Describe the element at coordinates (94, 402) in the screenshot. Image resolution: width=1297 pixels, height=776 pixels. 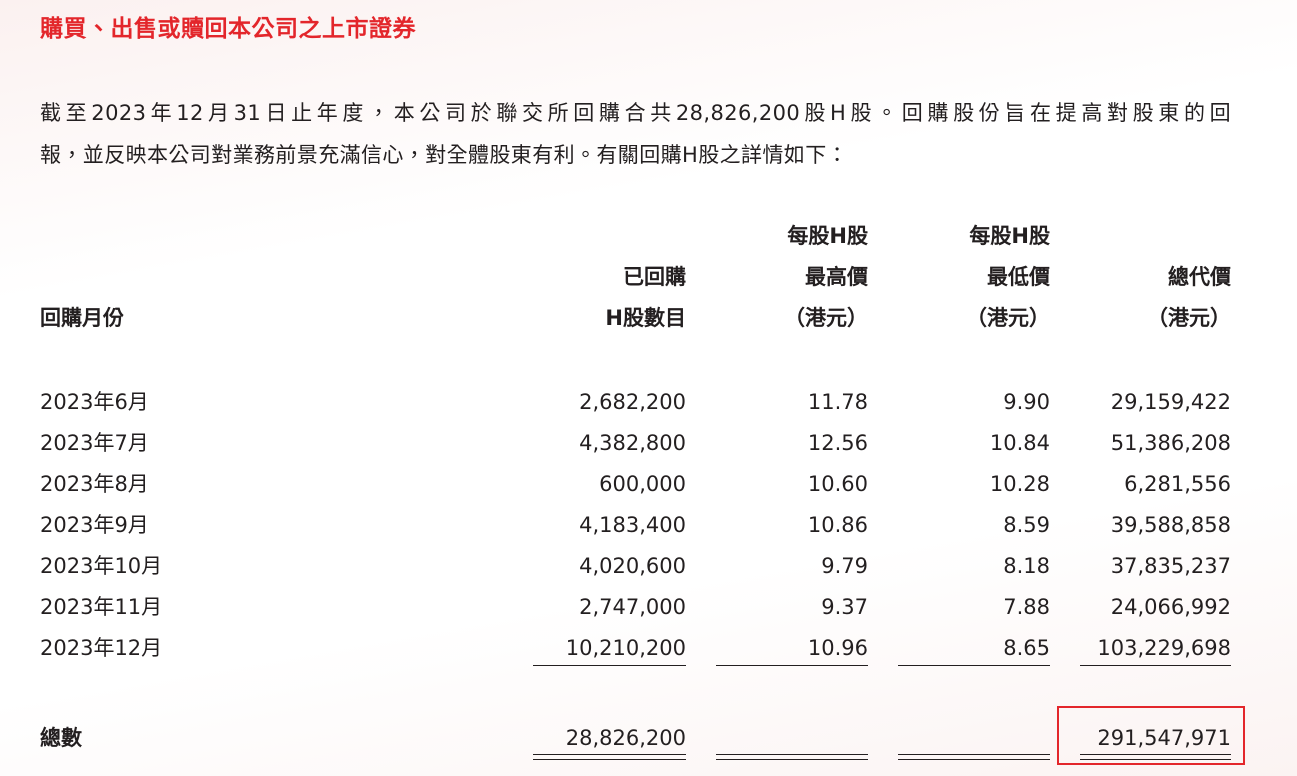
I see `row-label: 2023年6月` at that location.